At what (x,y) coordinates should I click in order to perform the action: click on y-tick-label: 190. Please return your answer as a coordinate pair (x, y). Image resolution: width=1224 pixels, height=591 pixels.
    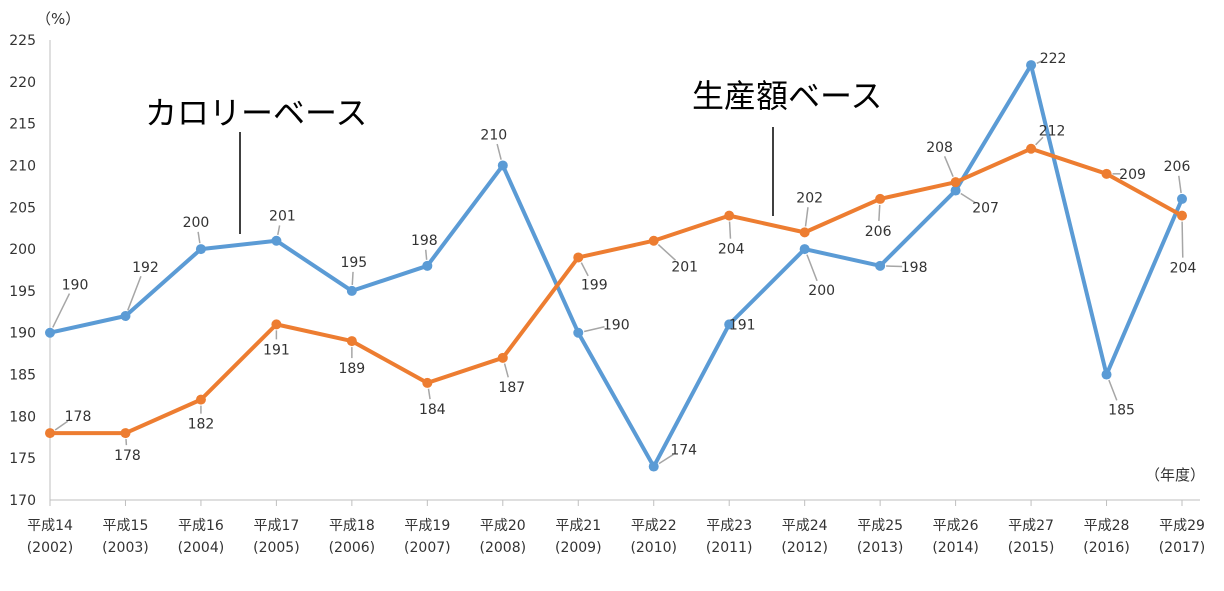
    Looking at the image, I should click on (22, 334).